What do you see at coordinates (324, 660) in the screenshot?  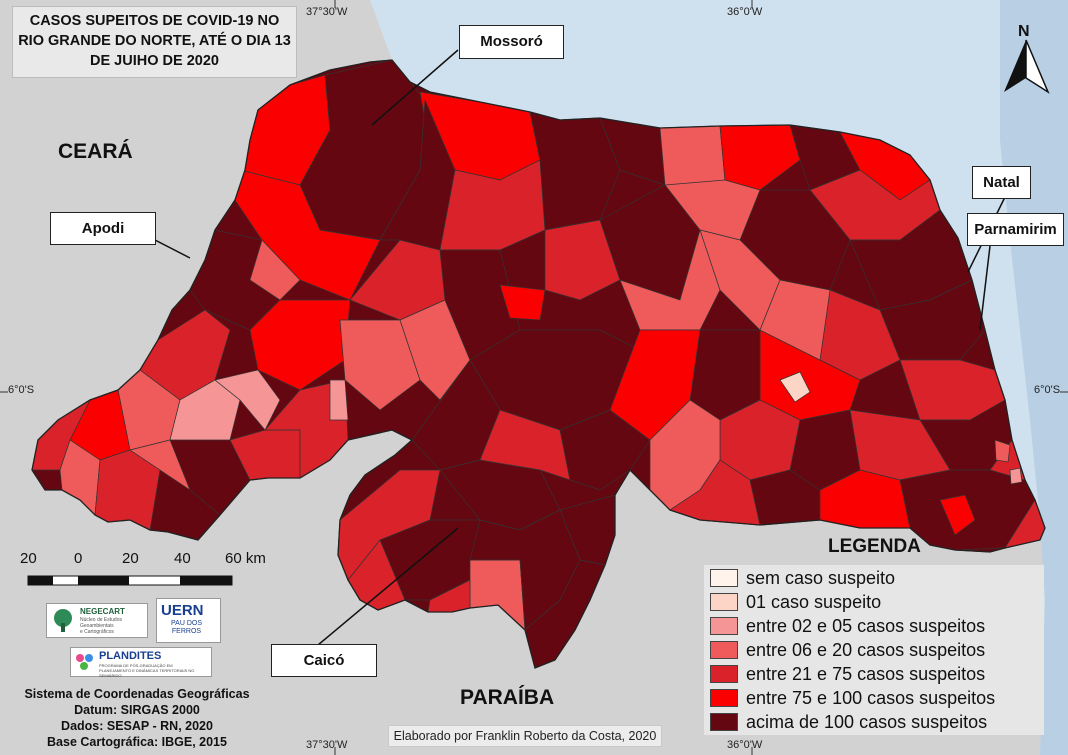 I see `callout-caico: Caicó` at bounding box center [324, 660].